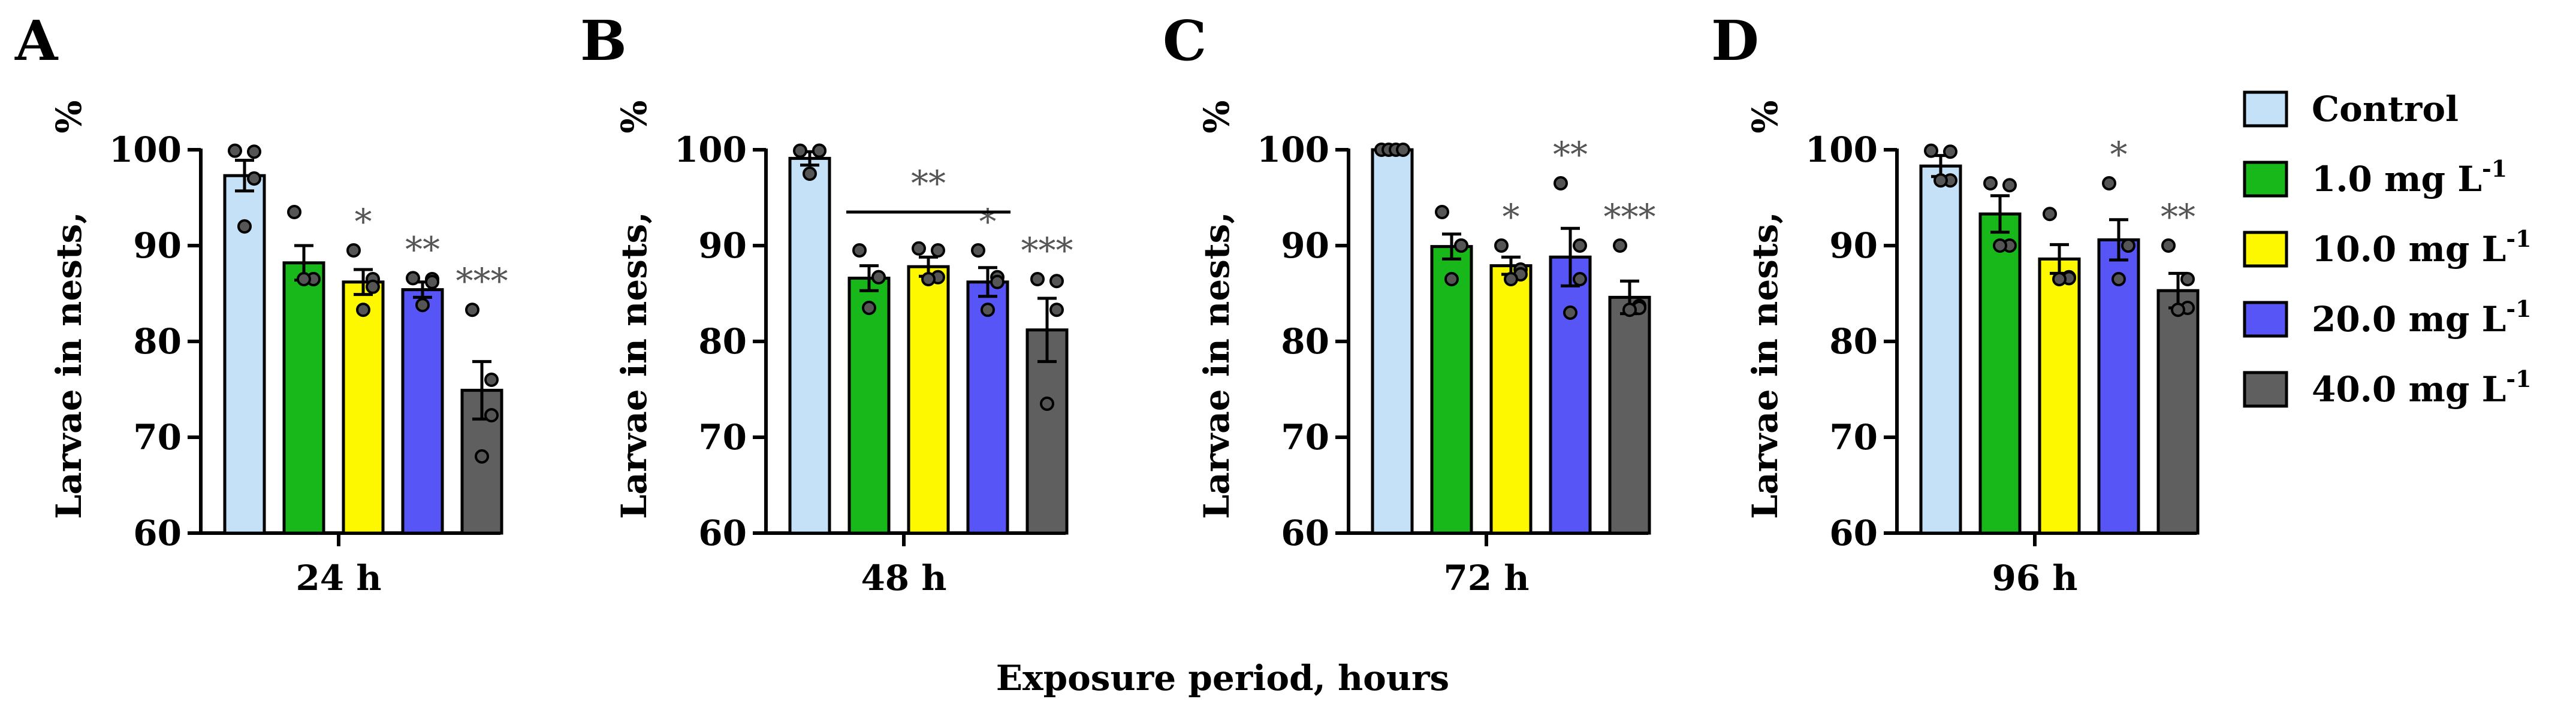 This screenshot has height=714, width=2576. Describe the element at coordinates (2422, 318) in the screenshot. I see `legend-label: 20.0 mg L-1` at that location.